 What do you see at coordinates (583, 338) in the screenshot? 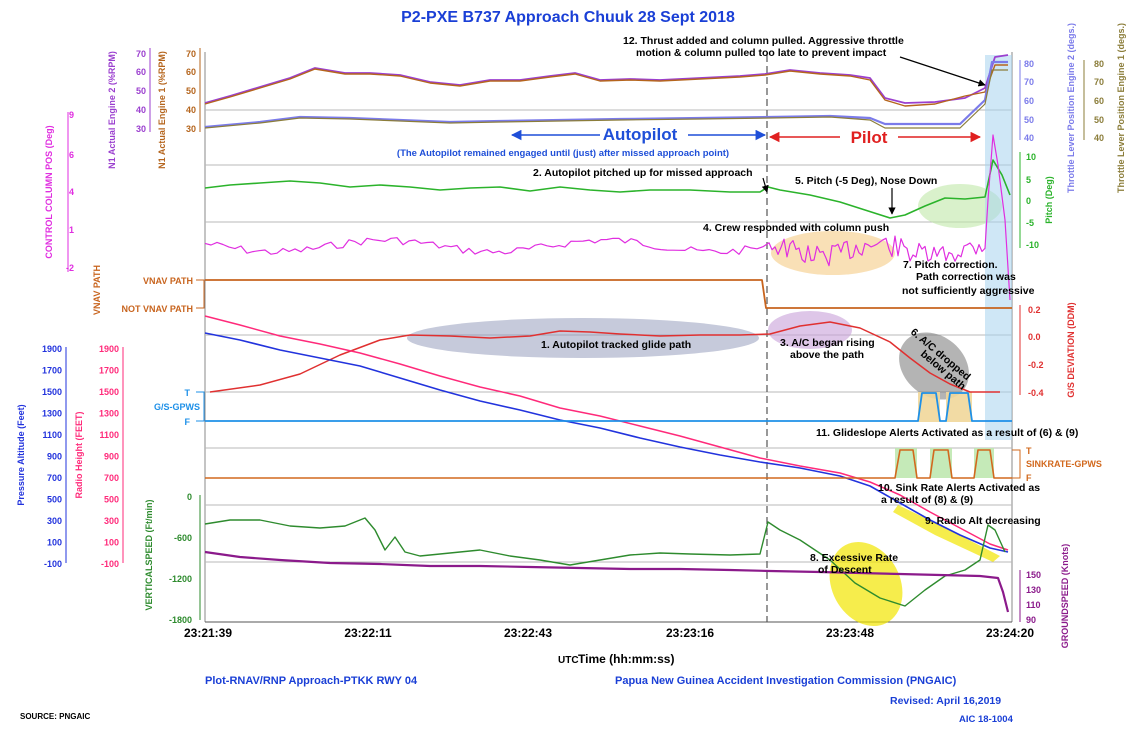
I see `ellipse-glide-path` at bounding box center [583, 338].